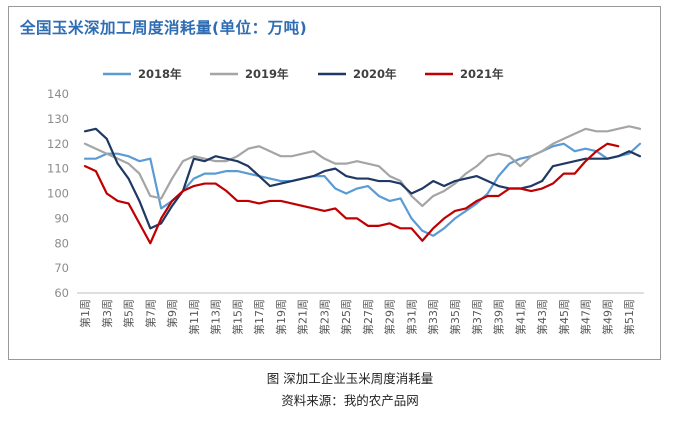  I want to click on x-tick-label: 第5周, so click(129, 313).